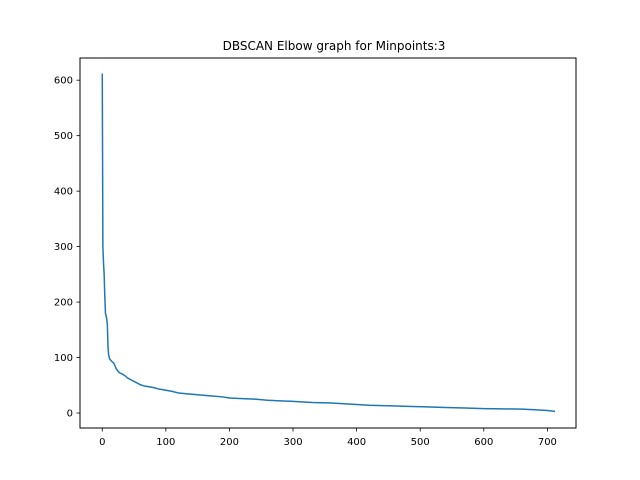  I want to click on y-tick-label: 600, so click(63, 81).